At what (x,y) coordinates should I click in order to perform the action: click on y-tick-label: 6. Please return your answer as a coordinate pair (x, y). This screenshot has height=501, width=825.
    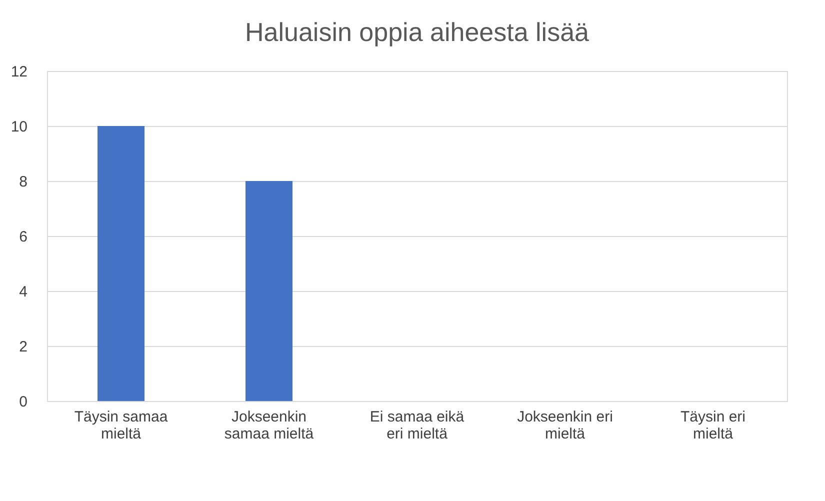
    Looking at the image, I should click on (23, 237).